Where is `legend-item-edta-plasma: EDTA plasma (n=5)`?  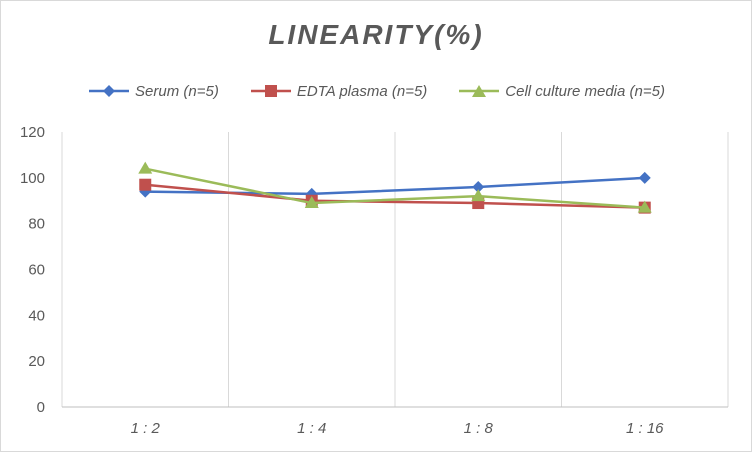 legend-item-edta-plasma: EDTA plasma (n=5) is located at coordinates (338, 91).